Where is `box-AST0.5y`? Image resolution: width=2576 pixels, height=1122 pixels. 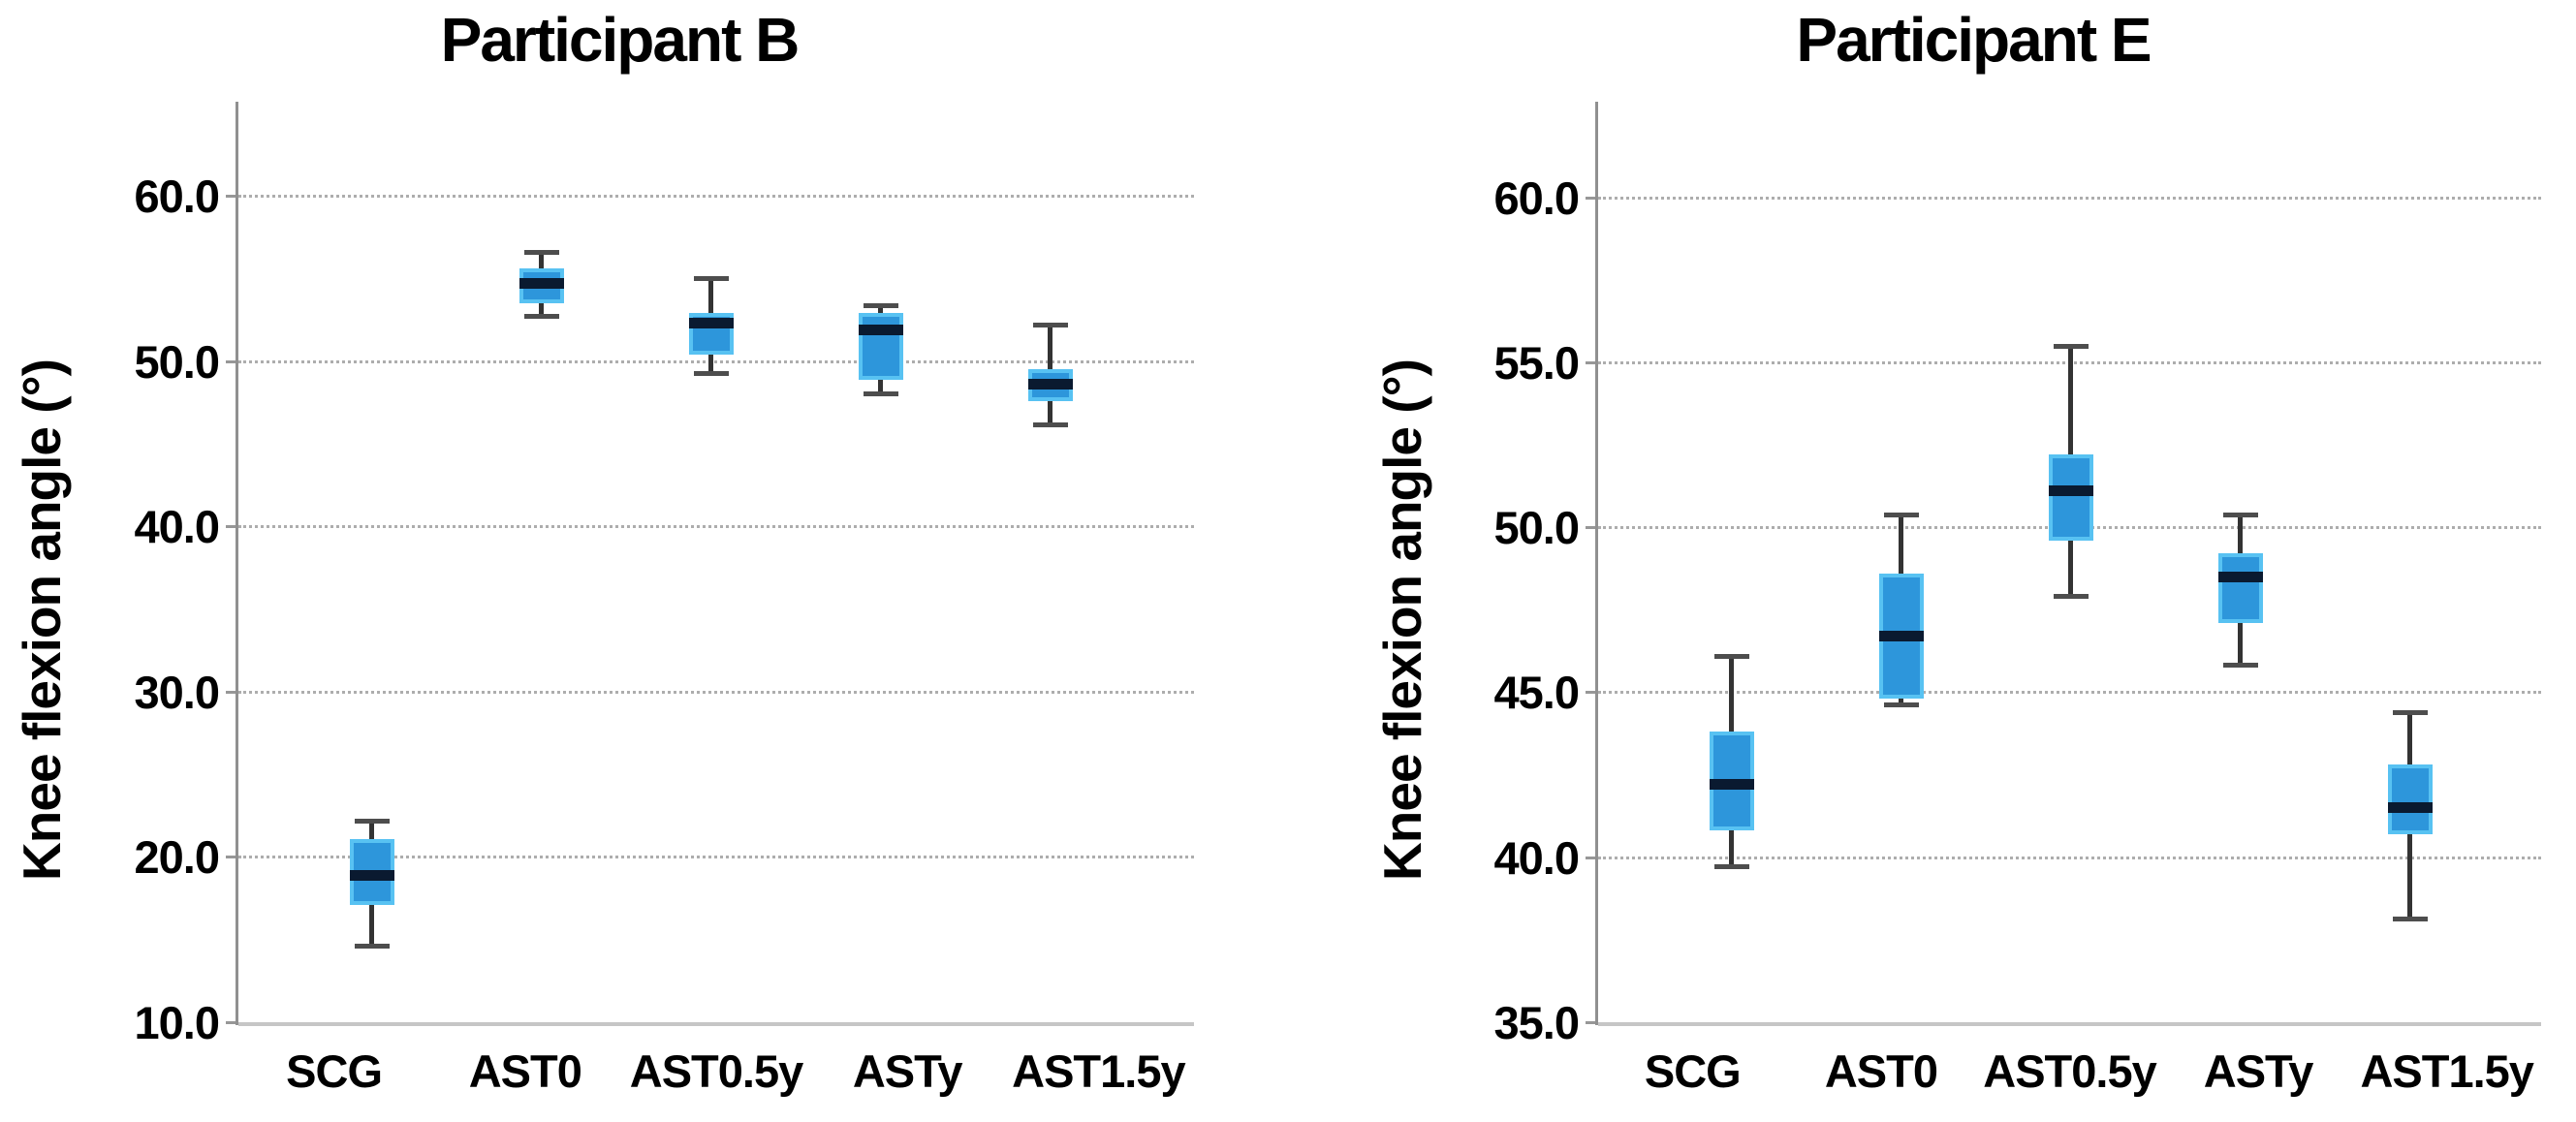 box-AST0.5y is located at coordinates (2070, 497).